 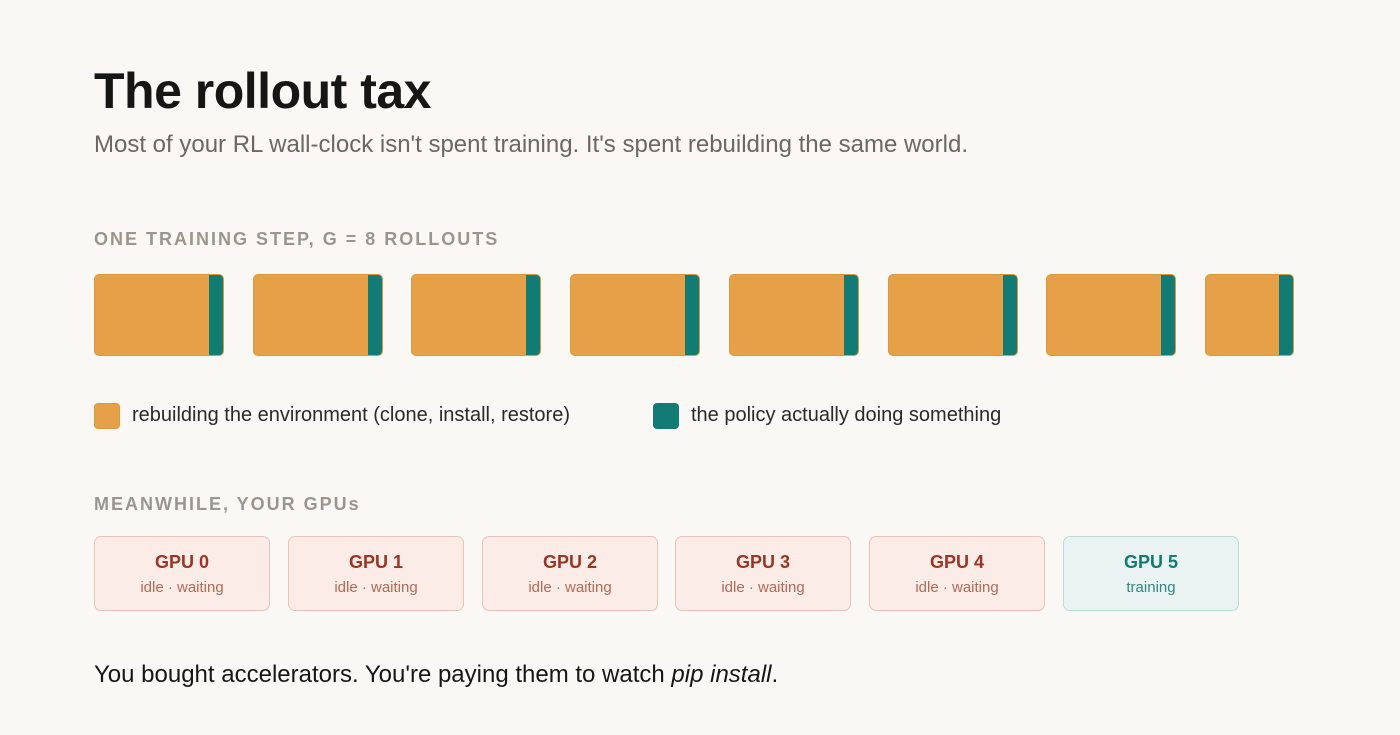 What do you see at coordinates (957, 561) in the screenshot?
I see `gpu-name: GPU 4` at bounding box center [957, 561].